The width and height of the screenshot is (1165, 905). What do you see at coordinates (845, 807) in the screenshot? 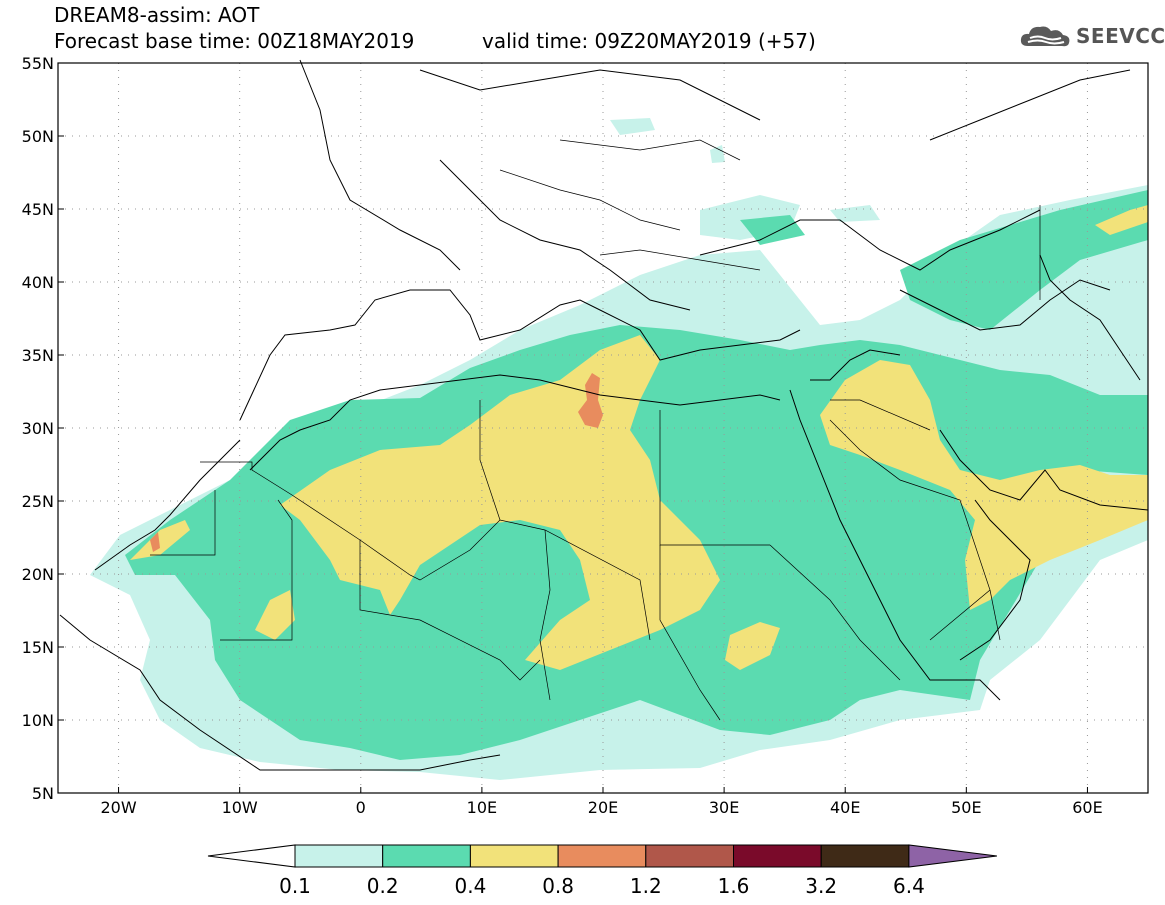
I see `lon-tick-label: 40E` at bounding box center [845, 807].